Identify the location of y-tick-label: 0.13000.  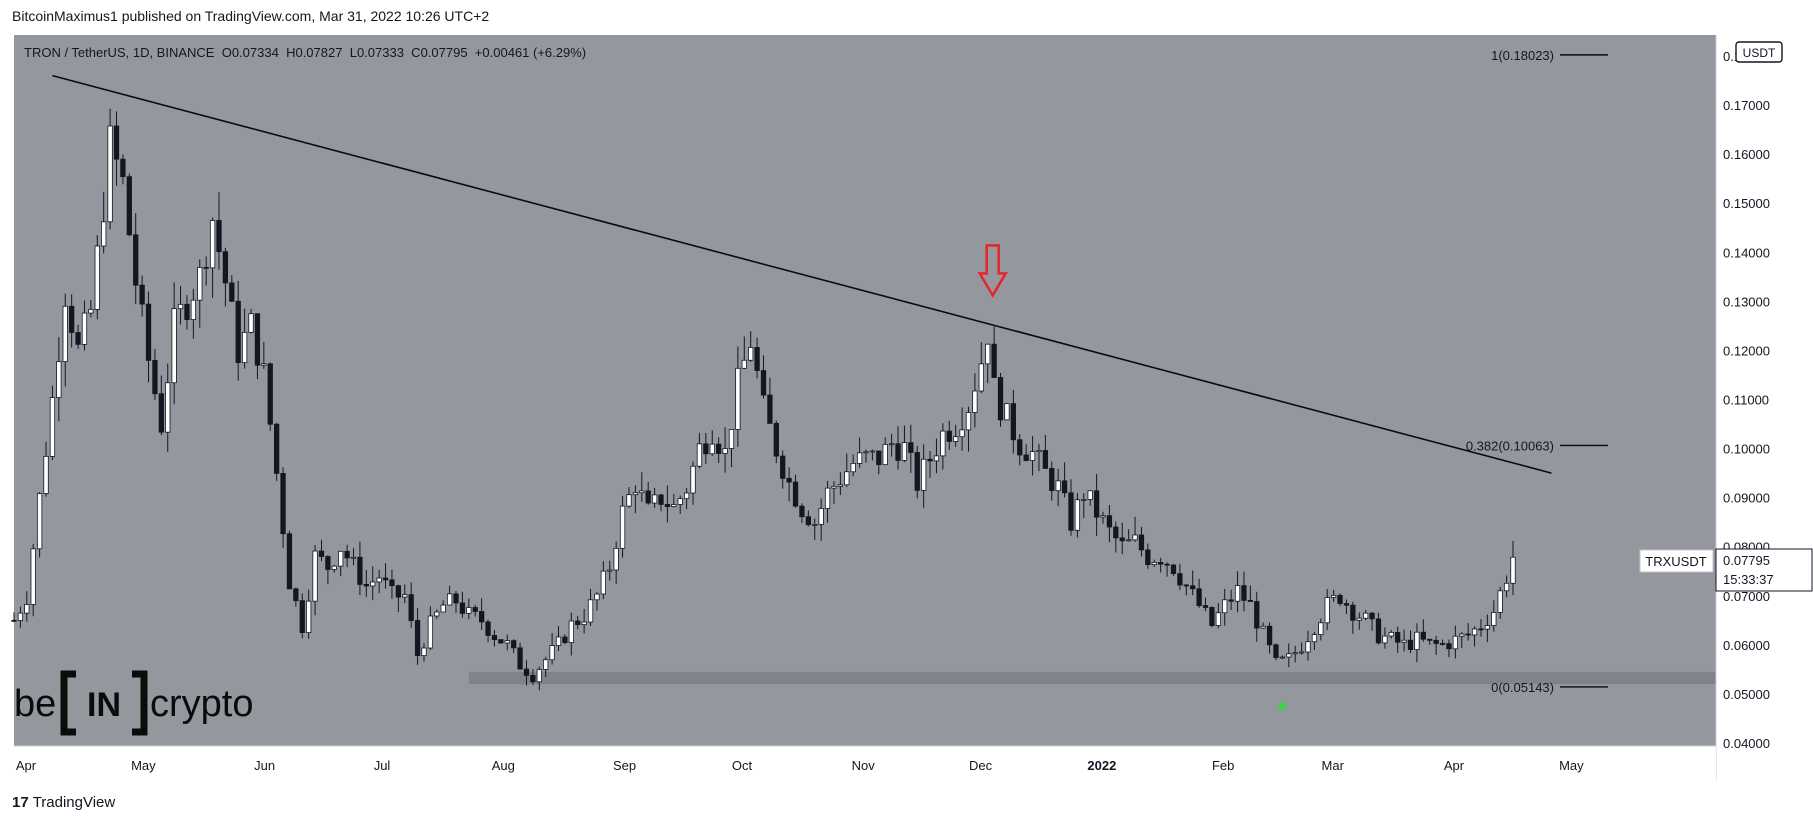
(1746, 301).